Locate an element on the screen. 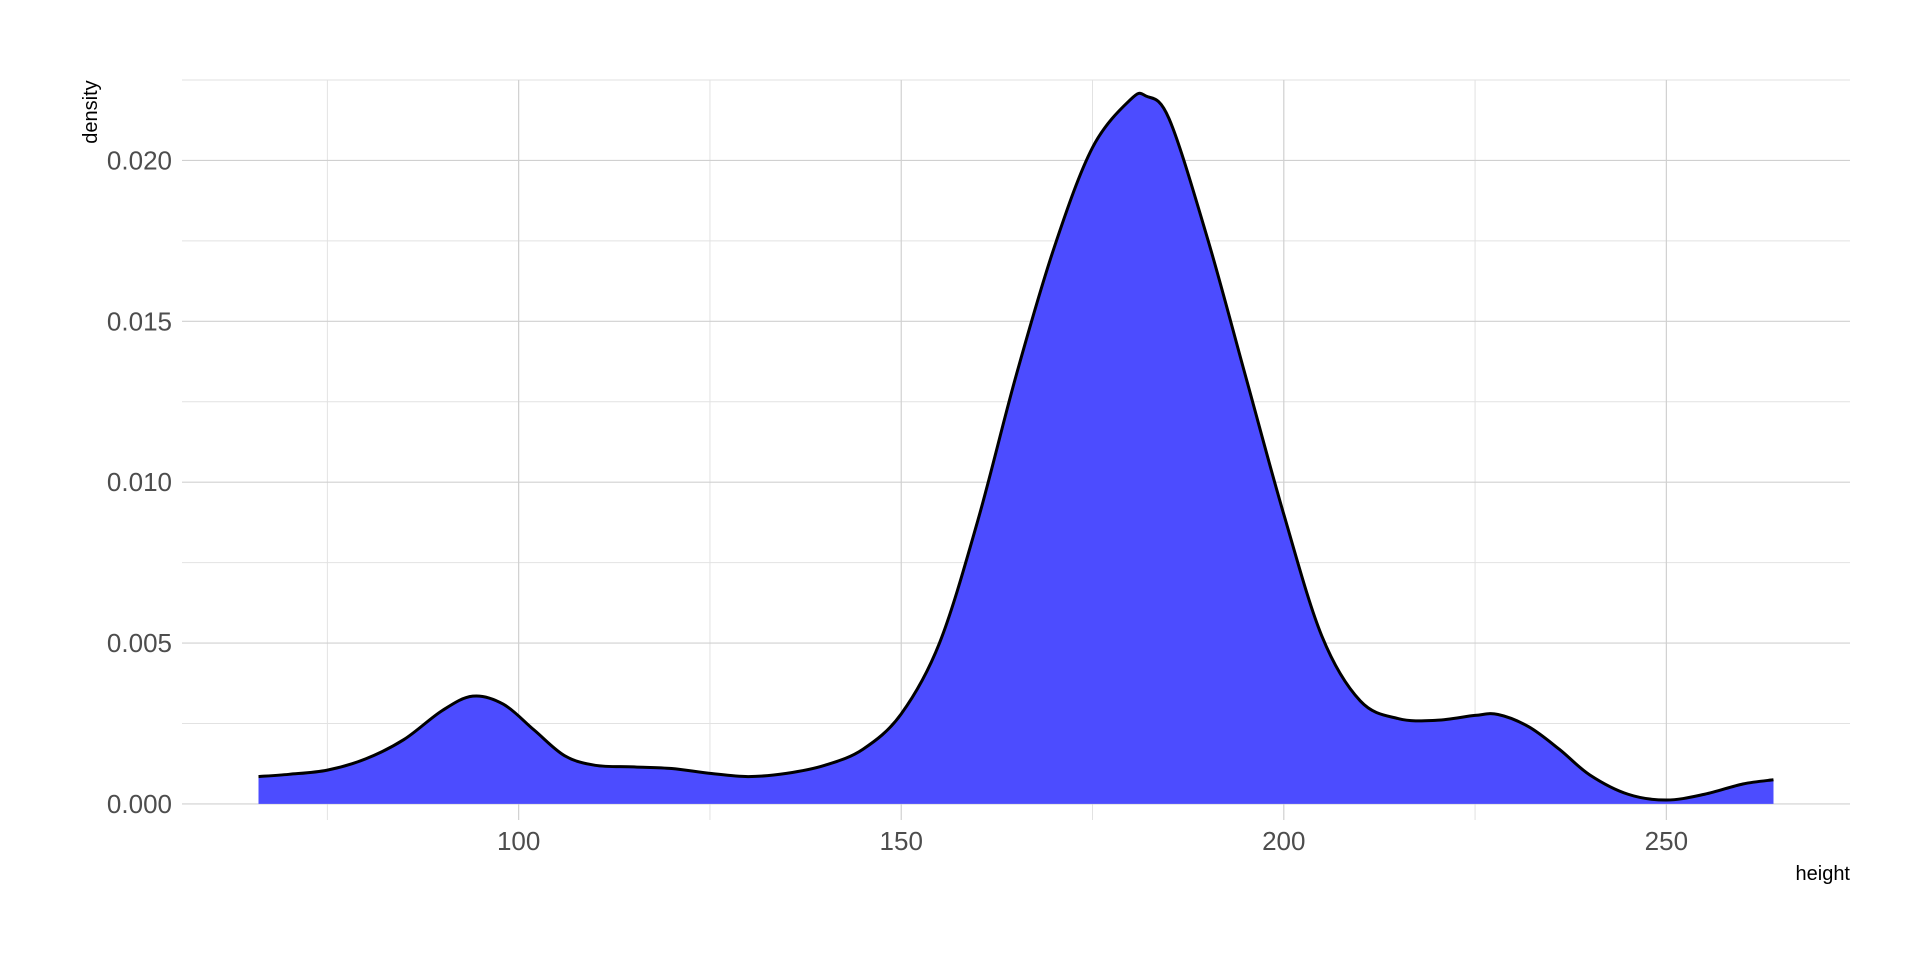  y-axis-title: density is located at coordinates (91, 111).